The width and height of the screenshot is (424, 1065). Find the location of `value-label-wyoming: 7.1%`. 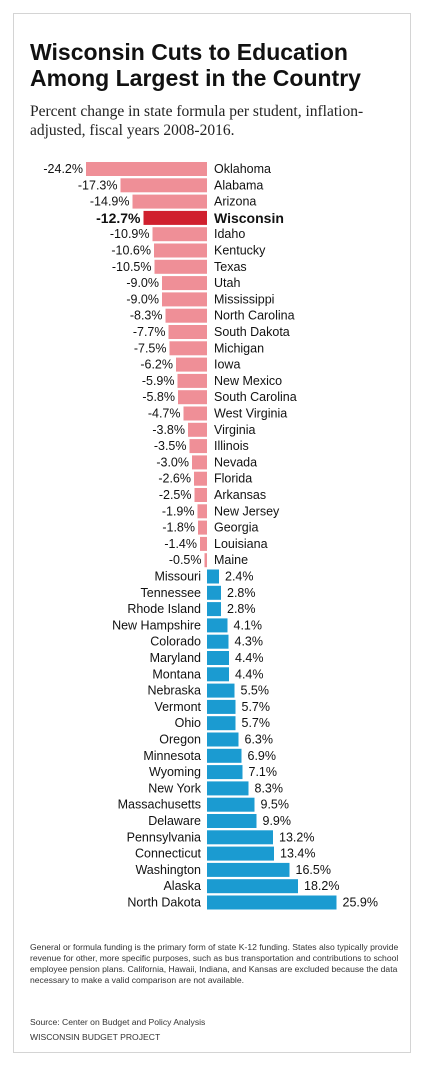

value-label-wyoming: 7.1% is located at coordinates (263, 772).